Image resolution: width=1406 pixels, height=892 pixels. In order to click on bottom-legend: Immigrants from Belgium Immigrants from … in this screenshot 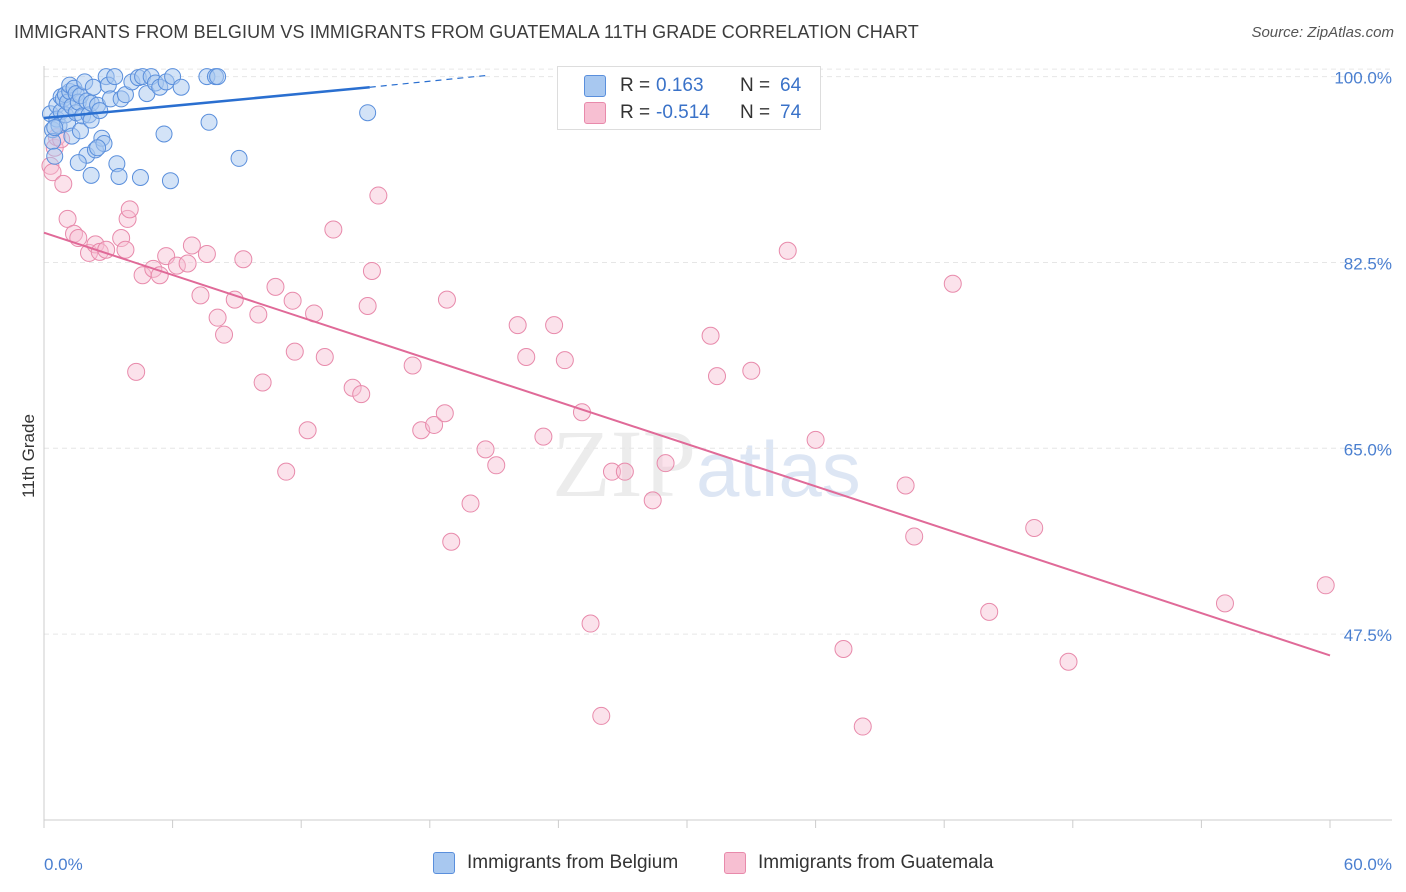, I will do `click(703, 865)`.